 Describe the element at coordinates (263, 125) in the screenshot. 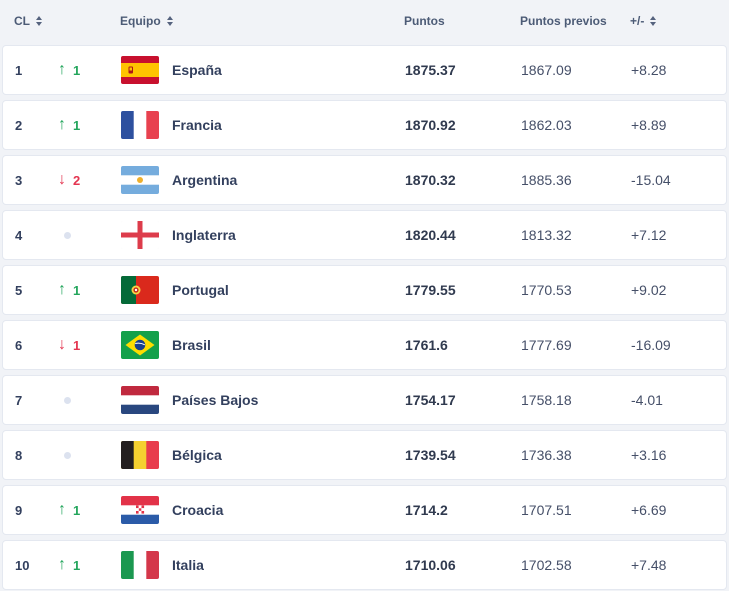

I see `team-cell: Francia` at that location.